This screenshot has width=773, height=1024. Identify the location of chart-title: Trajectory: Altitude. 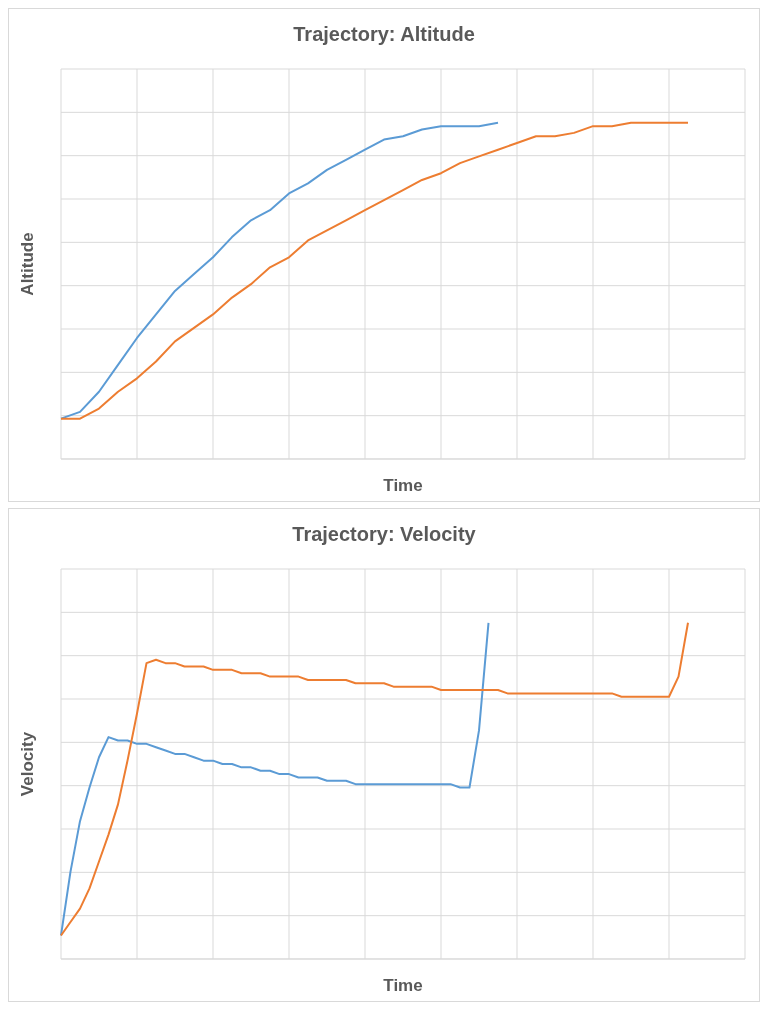
(384, 34).